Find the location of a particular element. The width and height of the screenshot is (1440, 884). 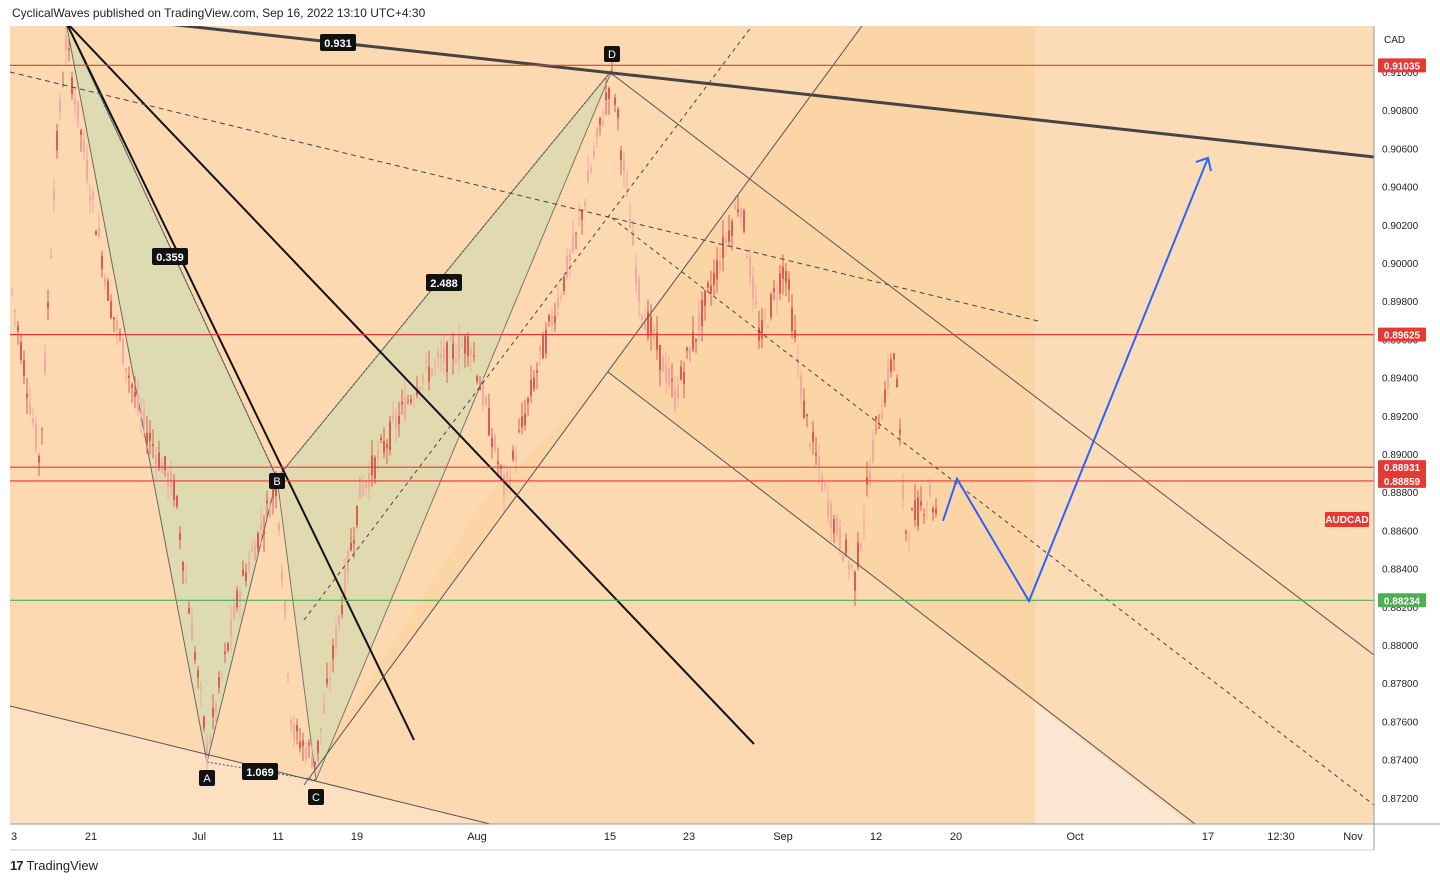

ratio-label-0: 0.931 is located at coordinates (338, 42).